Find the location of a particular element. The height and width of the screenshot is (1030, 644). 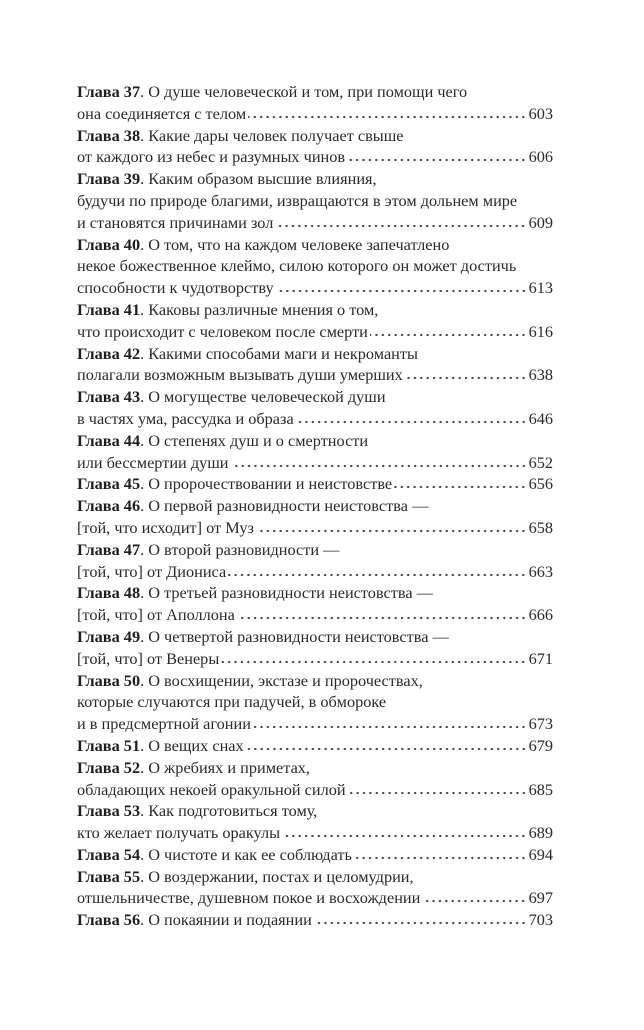

toc-line: Глава 44. О степенях душ и о смертности is located at coordinates (315, 441).